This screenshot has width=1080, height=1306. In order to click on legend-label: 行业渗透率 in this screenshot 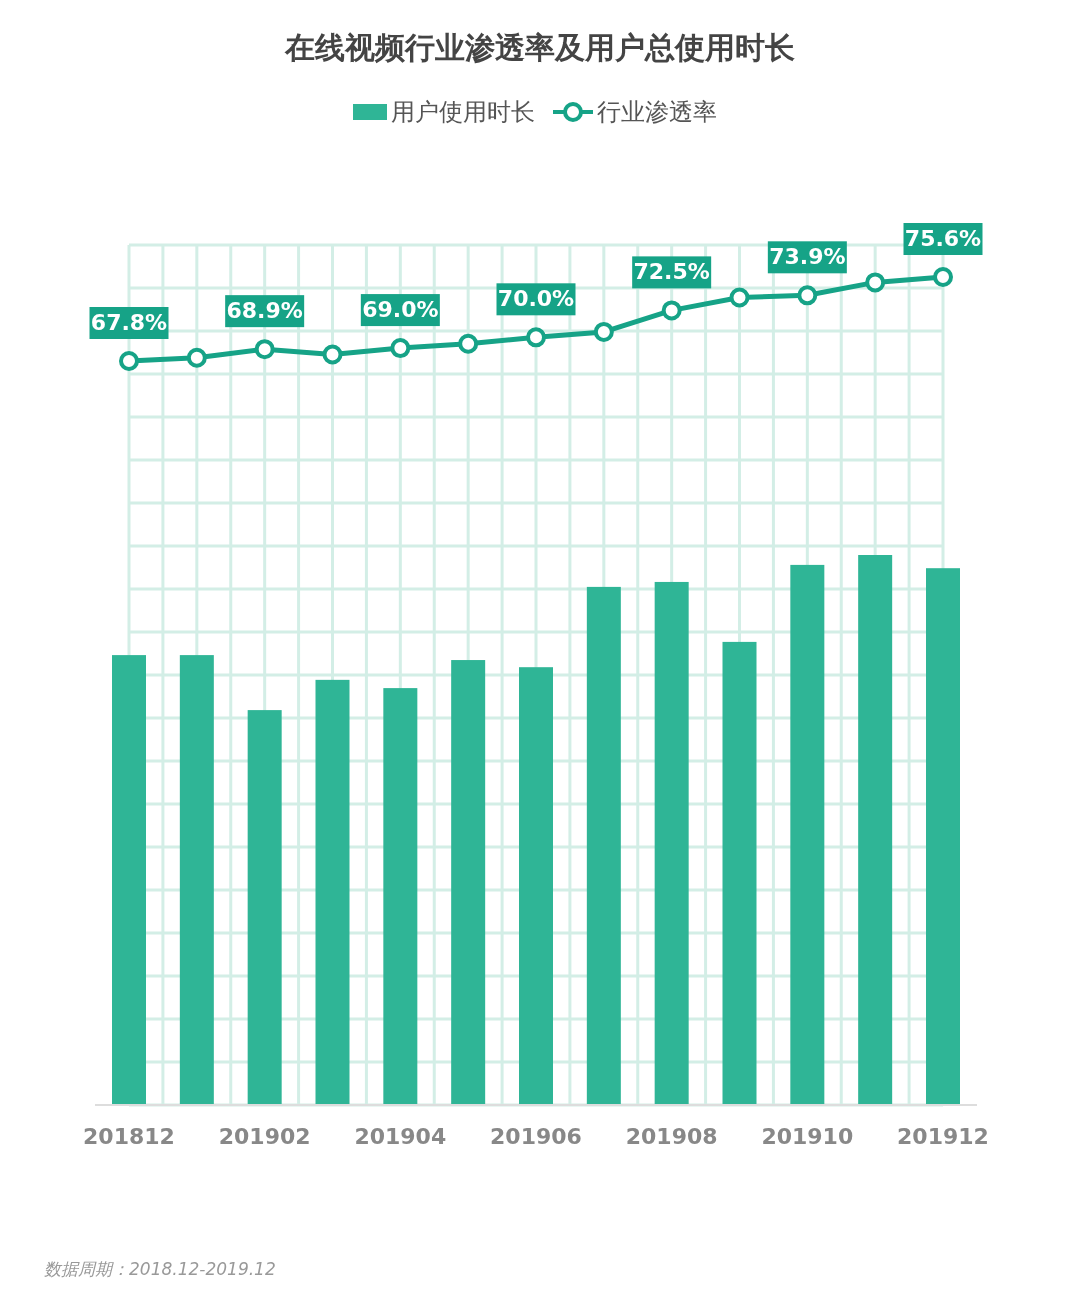, I will do `click(657, 112)`.